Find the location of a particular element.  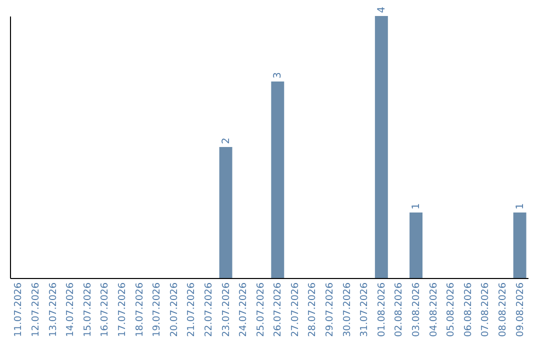

x-tick-label: 07.08.2026 is located at coordinates (486, 309).